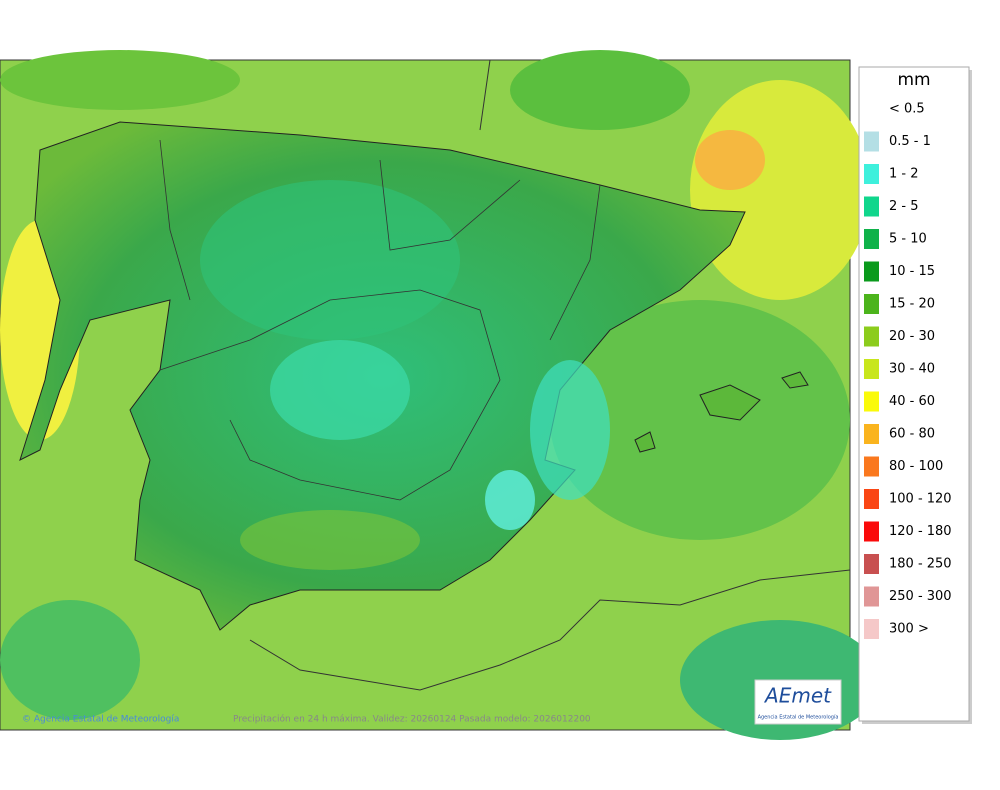 The width and height of the screenshot is (1000, 790). Describe the element at coordinates (912, 369) in the screenshot. I see `legend-label: 30 - 40` at that location.